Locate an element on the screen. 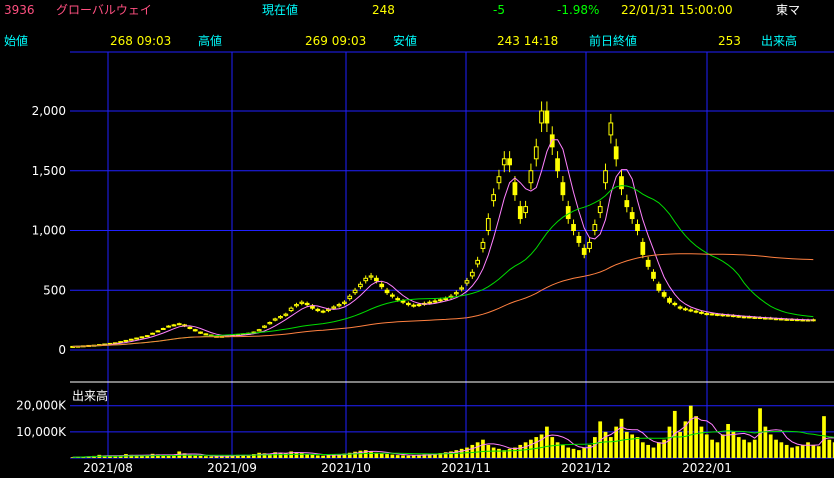  x-tick-label: 2021/12 is located at coordinates (586, 468).